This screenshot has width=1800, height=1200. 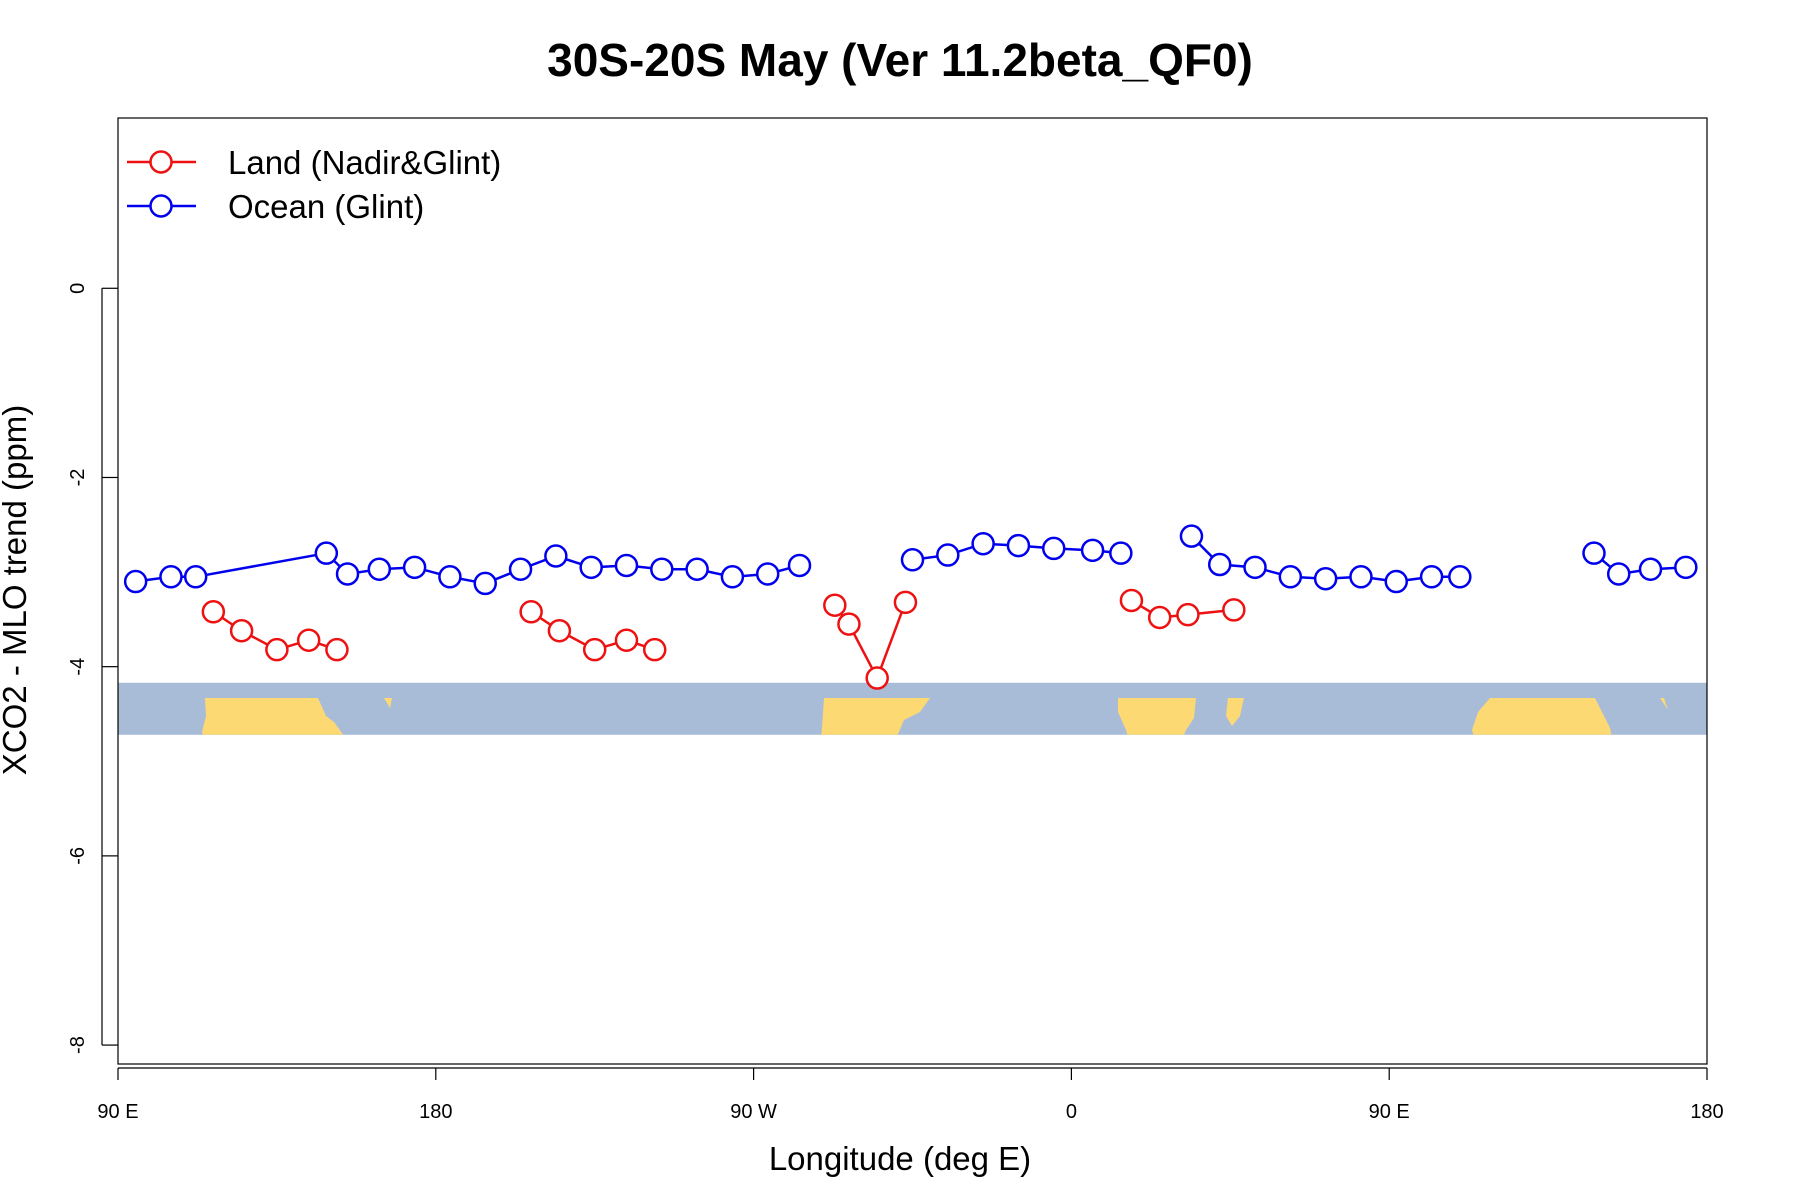 I want to click on series-ocean, so click(x=910, y=560).